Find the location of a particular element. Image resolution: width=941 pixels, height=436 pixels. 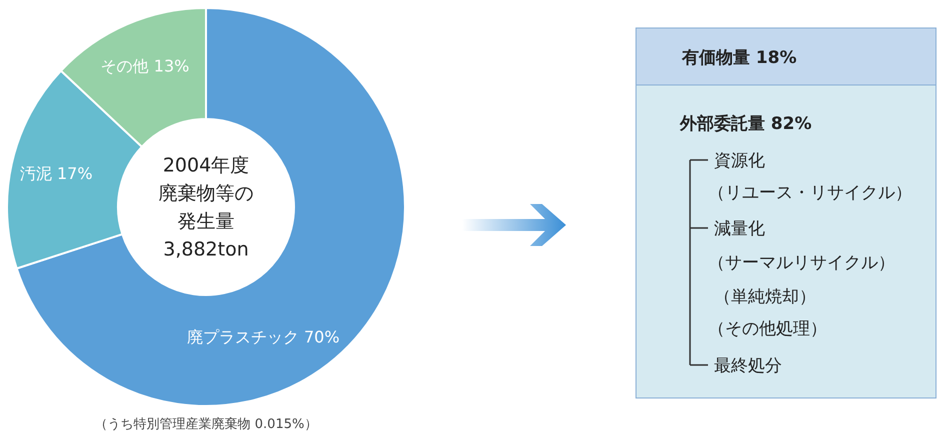

text: 3,882ton is located at coordinates (206, 249).